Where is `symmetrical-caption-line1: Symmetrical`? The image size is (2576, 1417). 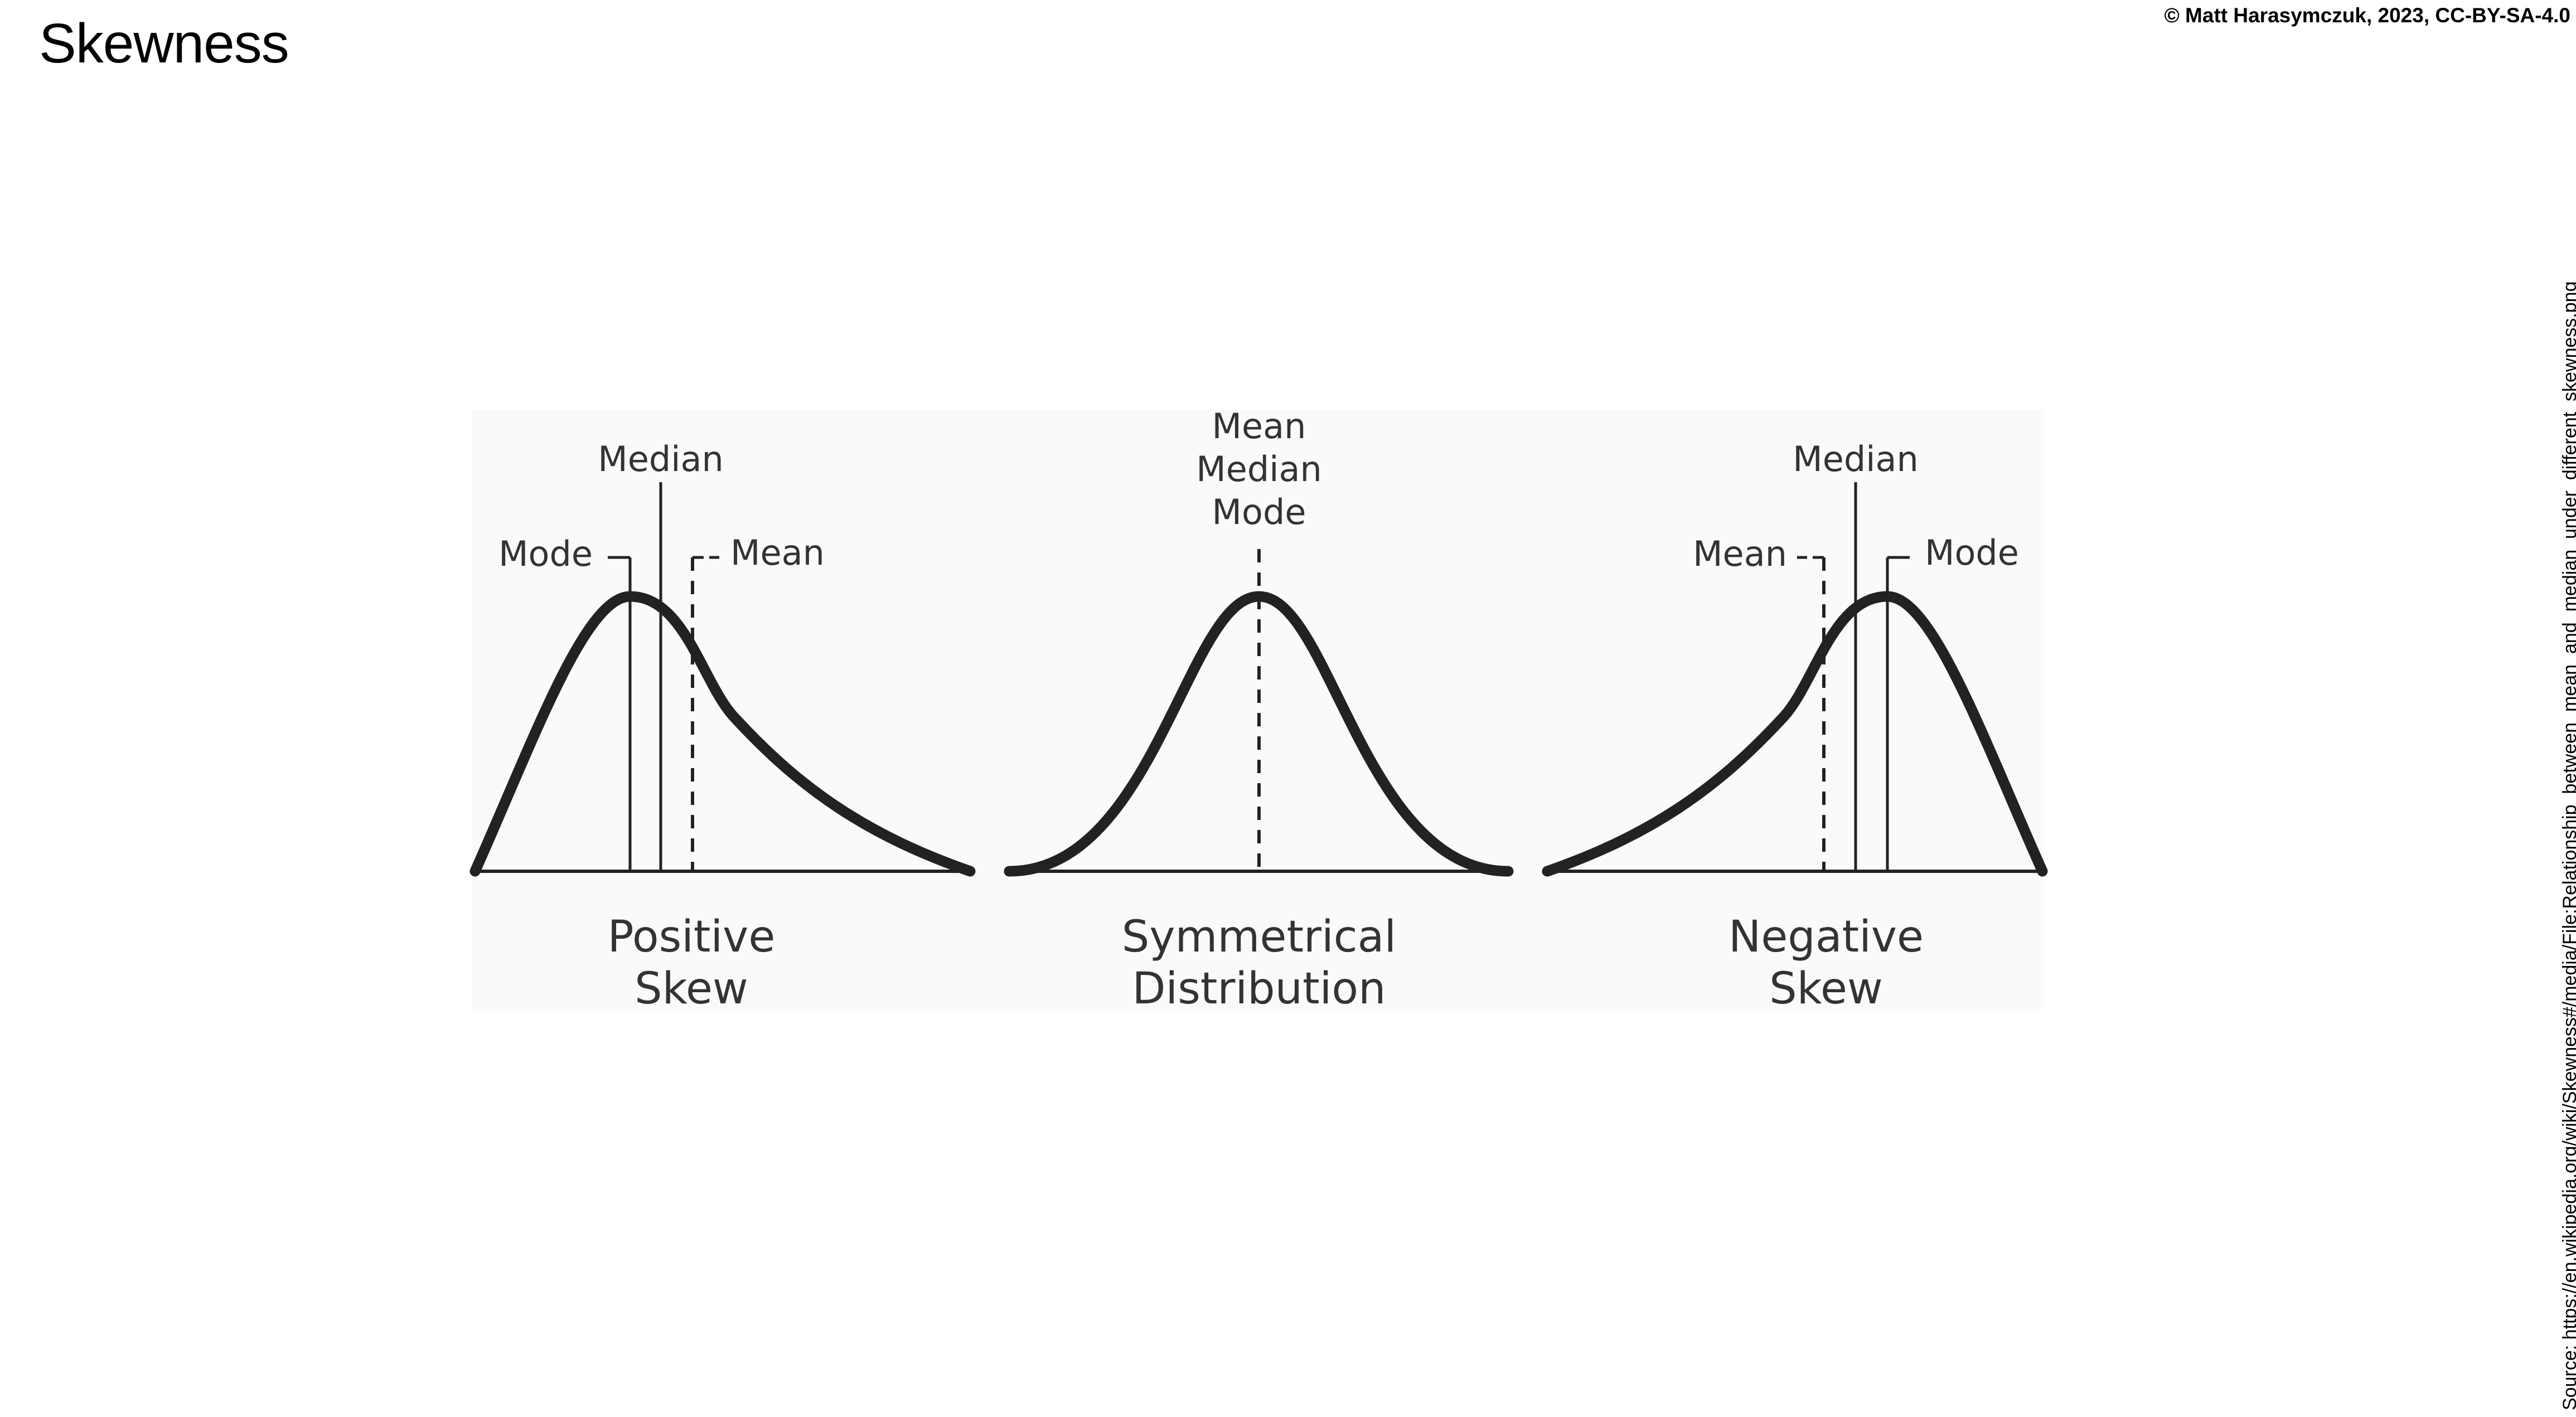 symmetrical-caption-line1: Symmetrical is located at coordinates (1259, 937).